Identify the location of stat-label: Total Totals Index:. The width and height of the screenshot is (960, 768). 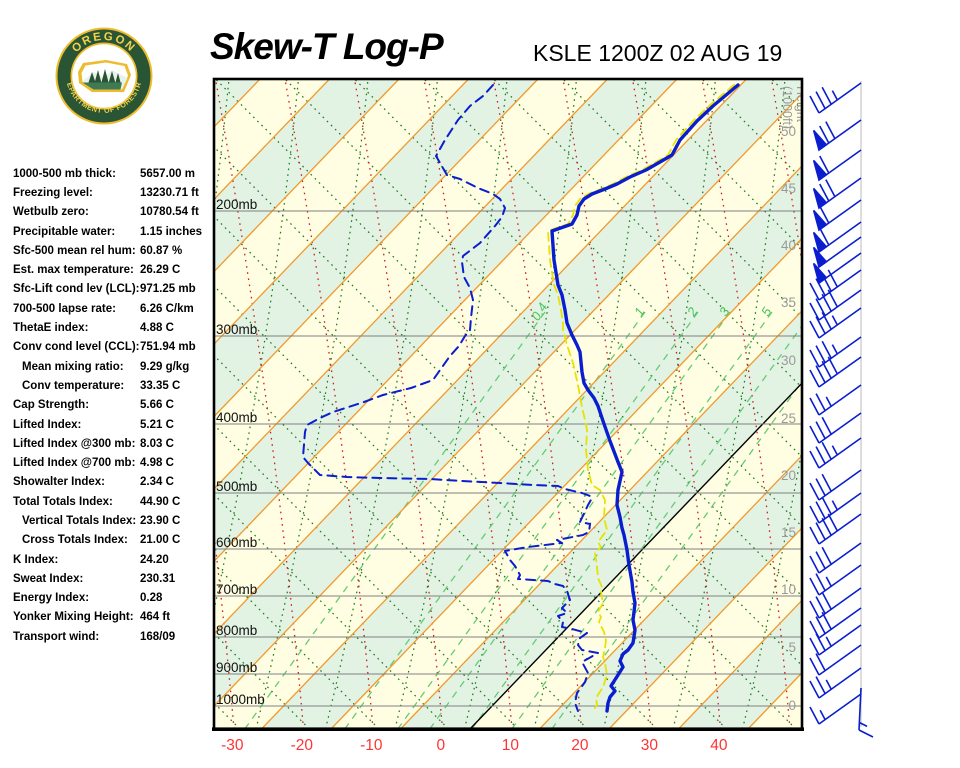
(63, 501).